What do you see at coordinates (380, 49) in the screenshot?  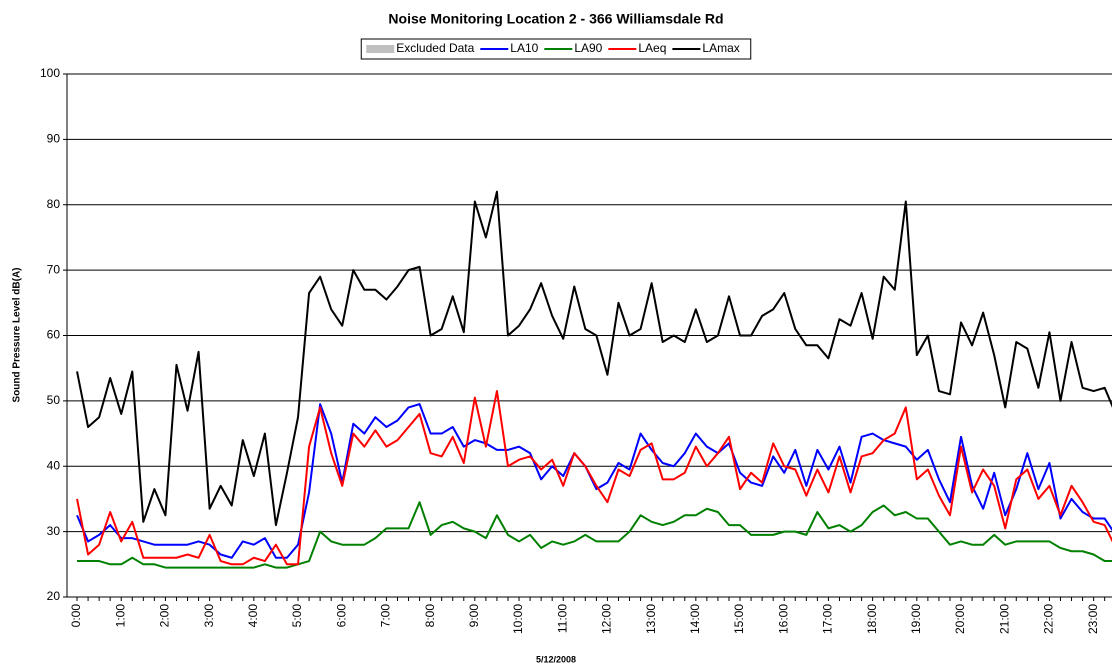 I see `legend-swatch` at bounding box center [380, 49].